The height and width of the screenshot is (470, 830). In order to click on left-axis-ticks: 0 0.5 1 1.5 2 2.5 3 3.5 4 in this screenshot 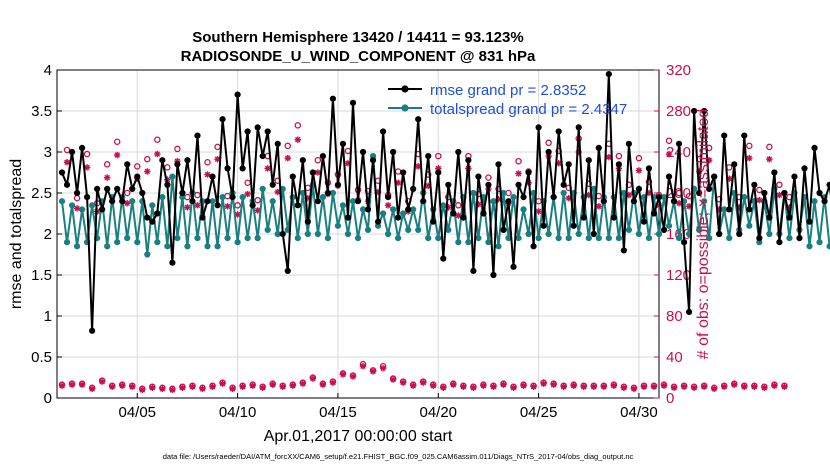, I will do `click(46, 234)`.